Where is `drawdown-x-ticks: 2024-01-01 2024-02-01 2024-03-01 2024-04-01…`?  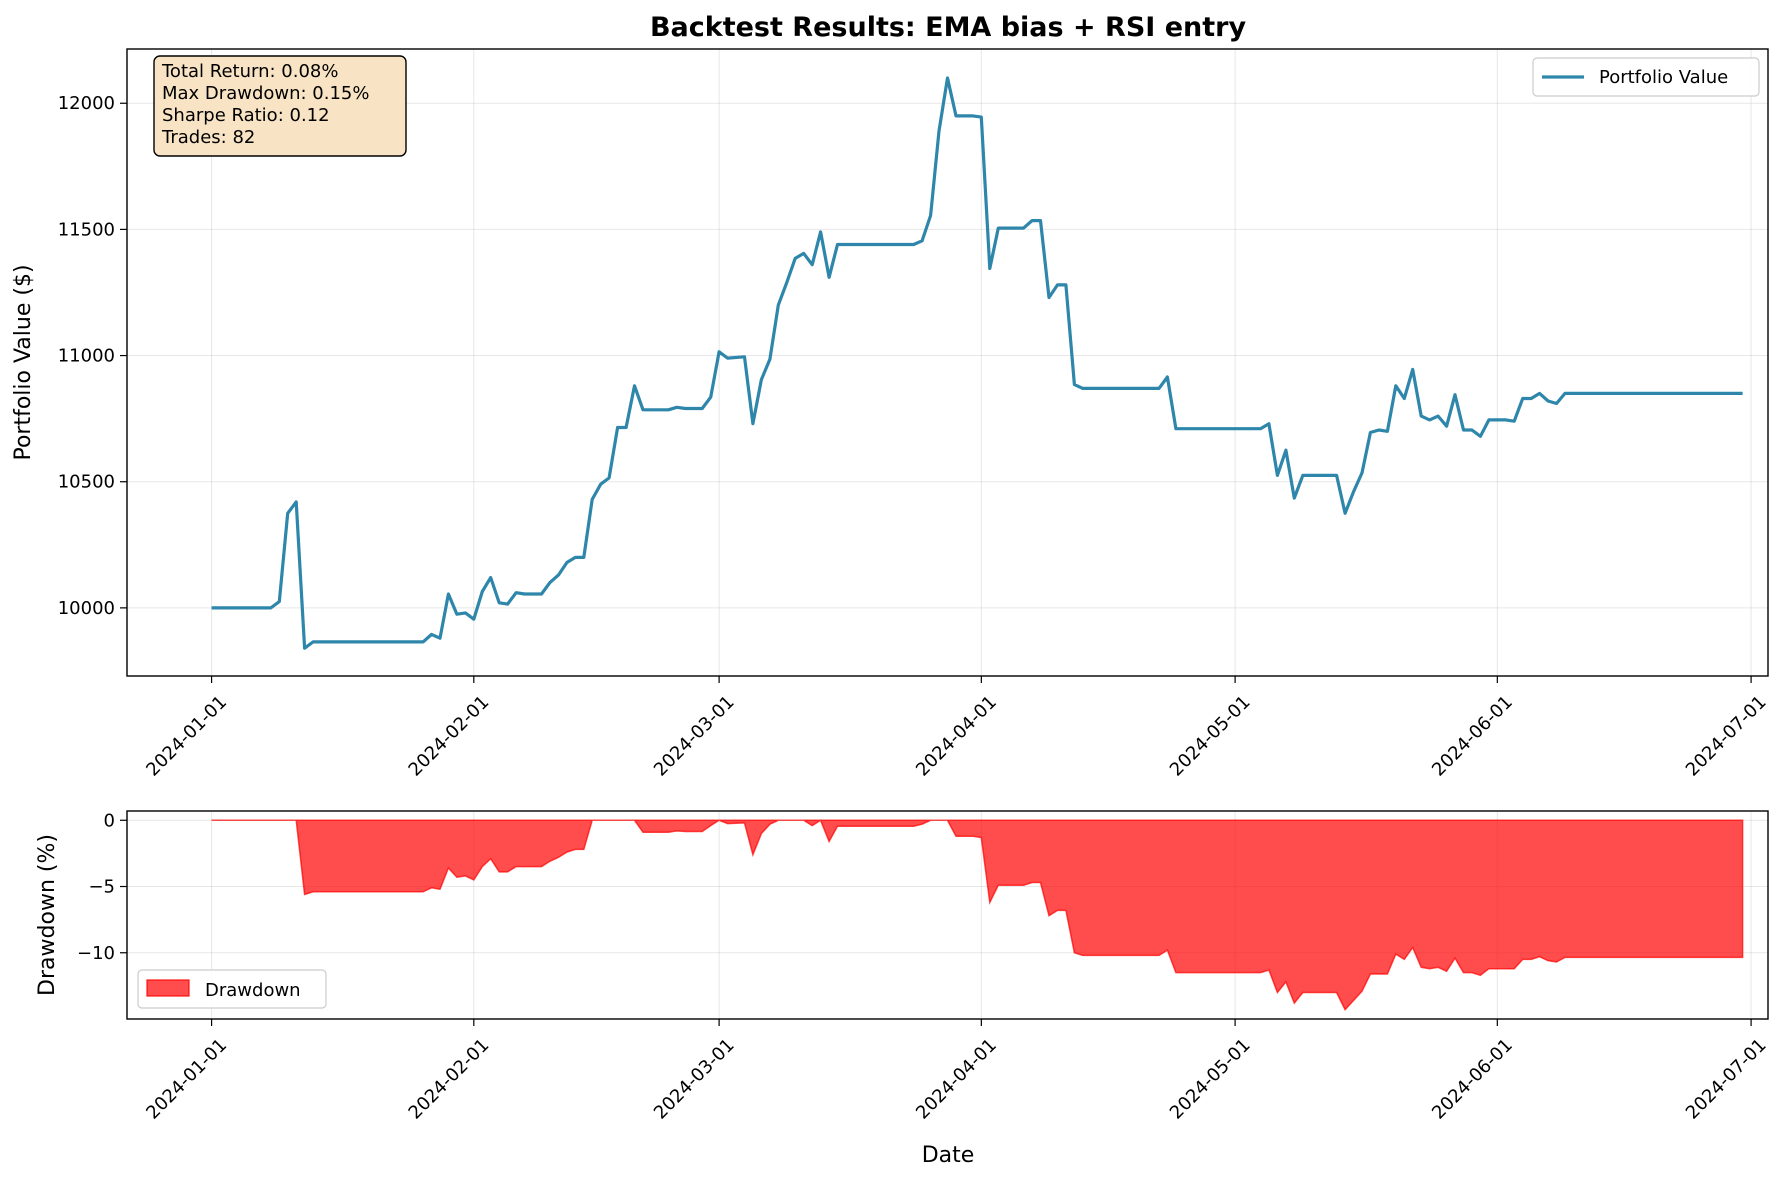 drawdown-x-ticks: 2024-01-01 2024-02-01 2024-03-01 2024-04-01… is located at coordinates (956, 1071).